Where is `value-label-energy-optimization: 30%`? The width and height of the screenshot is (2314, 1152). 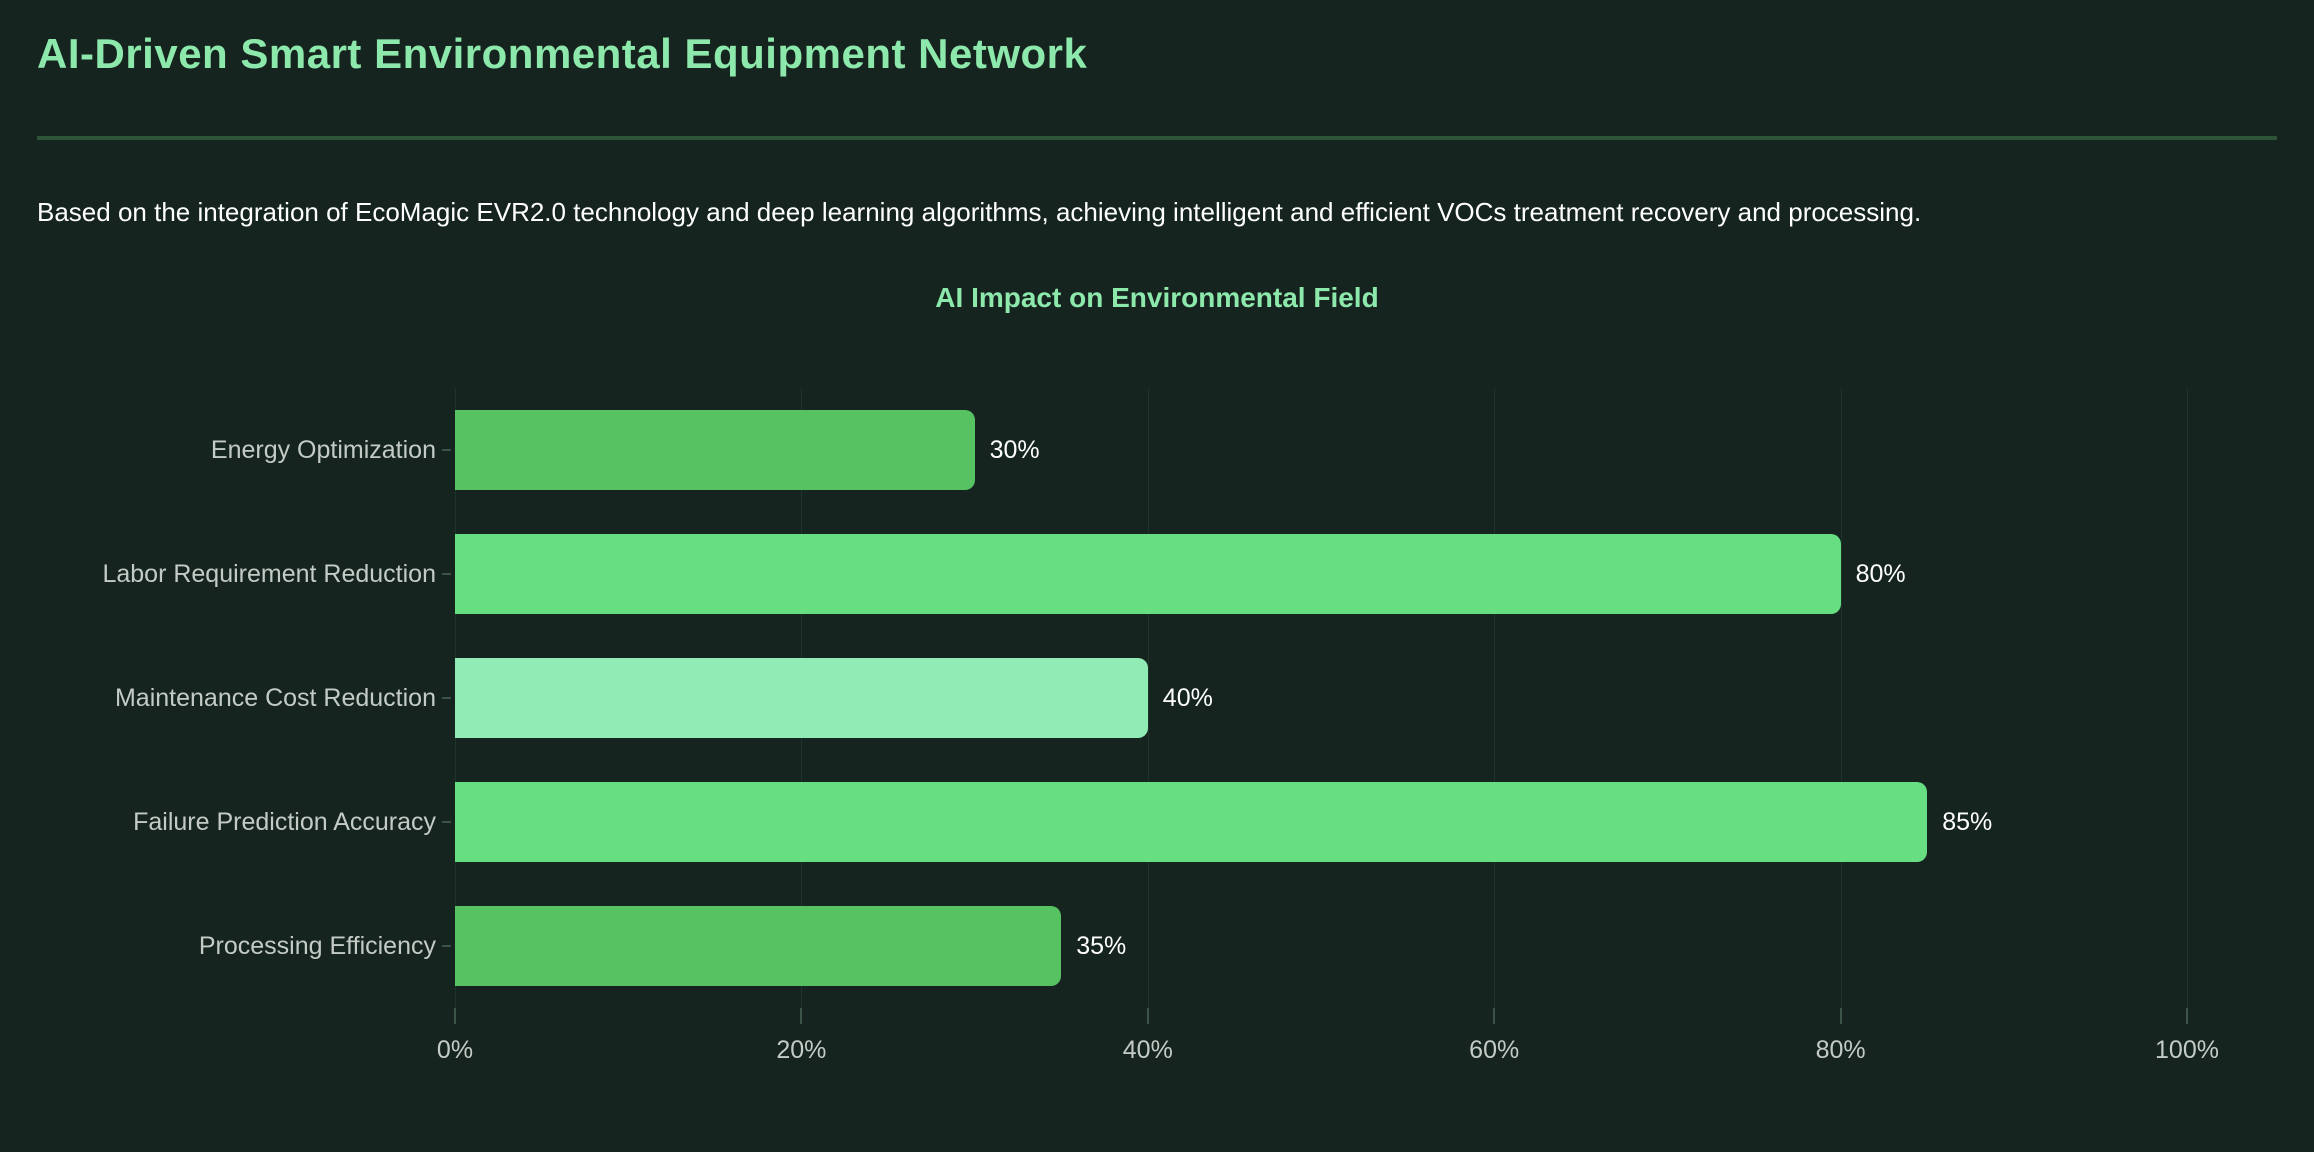
value-label-energy-optimization: 30% is located at coordinates (1014, 449).